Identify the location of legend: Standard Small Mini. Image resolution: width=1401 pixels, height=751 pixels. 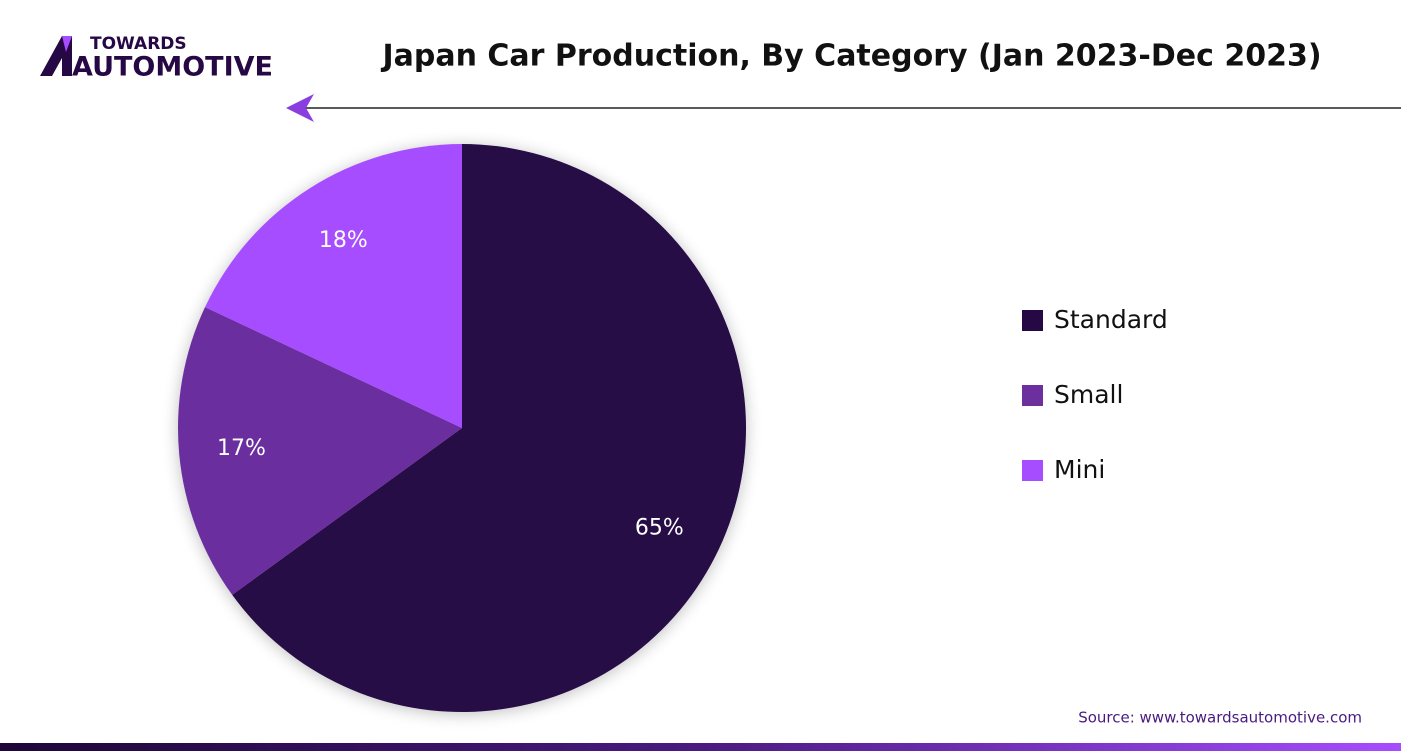
(1095, 394).